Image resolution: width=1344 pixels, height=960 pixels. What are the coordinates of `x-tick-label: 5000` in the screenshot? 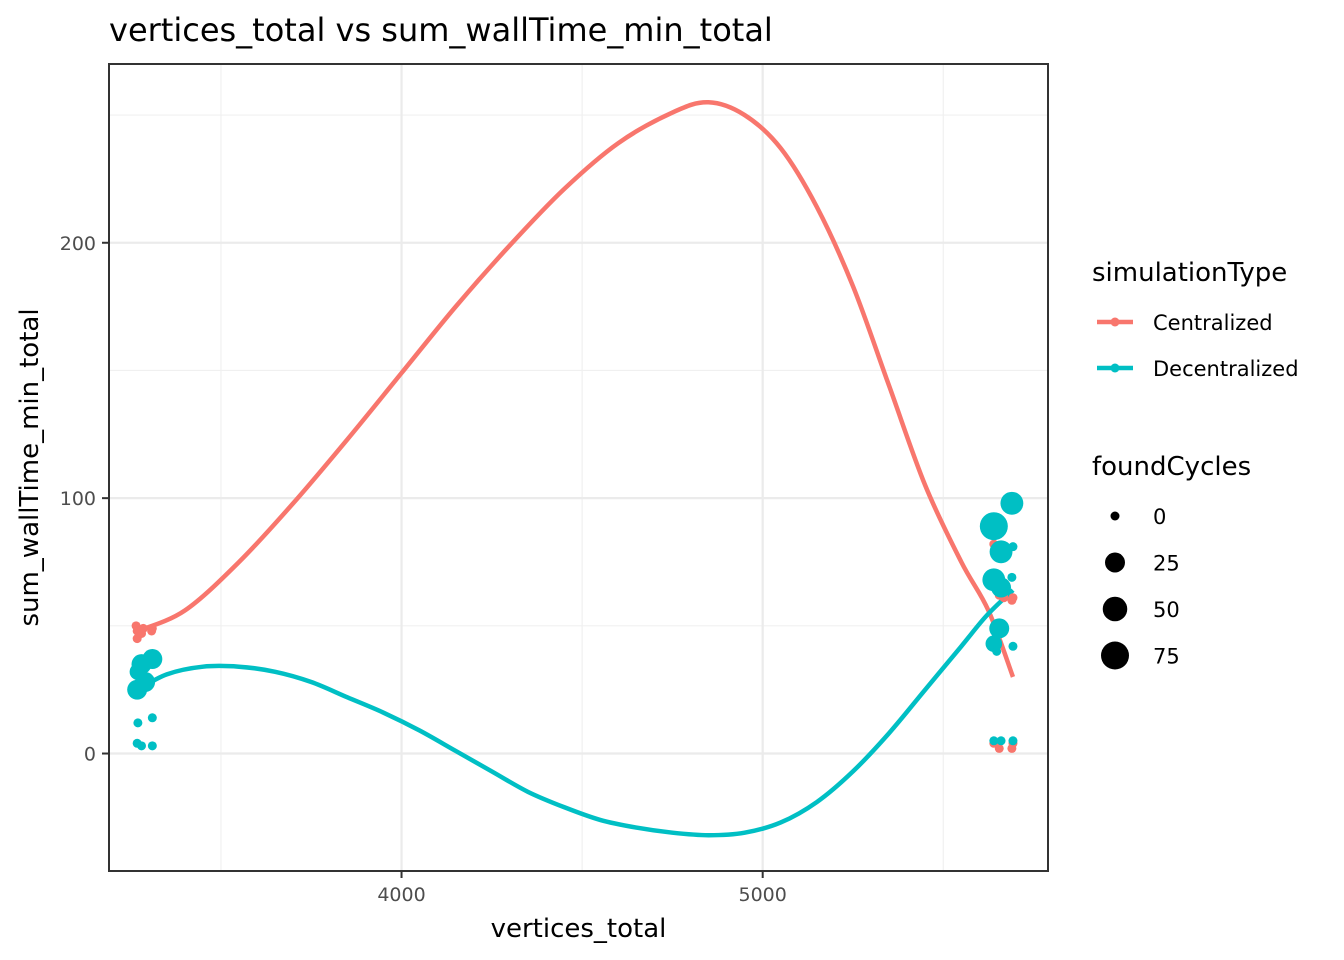 It's located at (763, 895).